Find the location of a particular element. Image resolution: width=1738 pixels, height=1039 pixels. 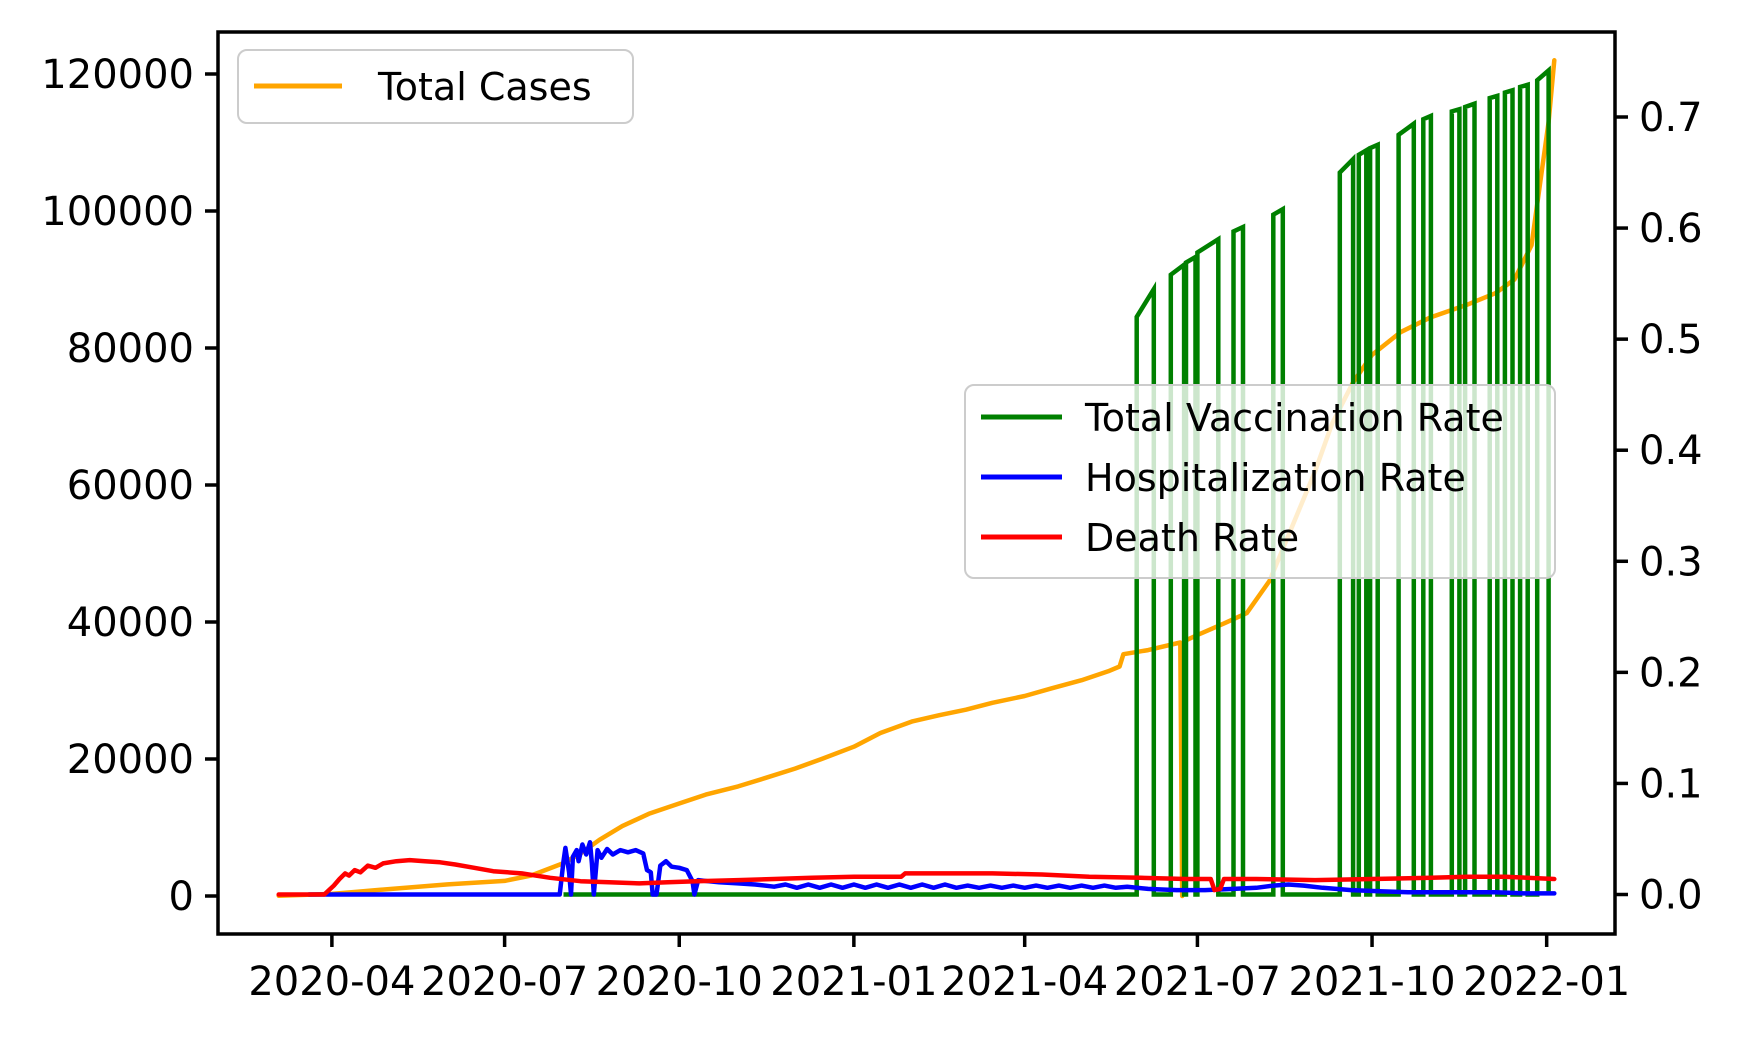

y-right-tick-label: 0.5 is located at coordinates (1671, 340).